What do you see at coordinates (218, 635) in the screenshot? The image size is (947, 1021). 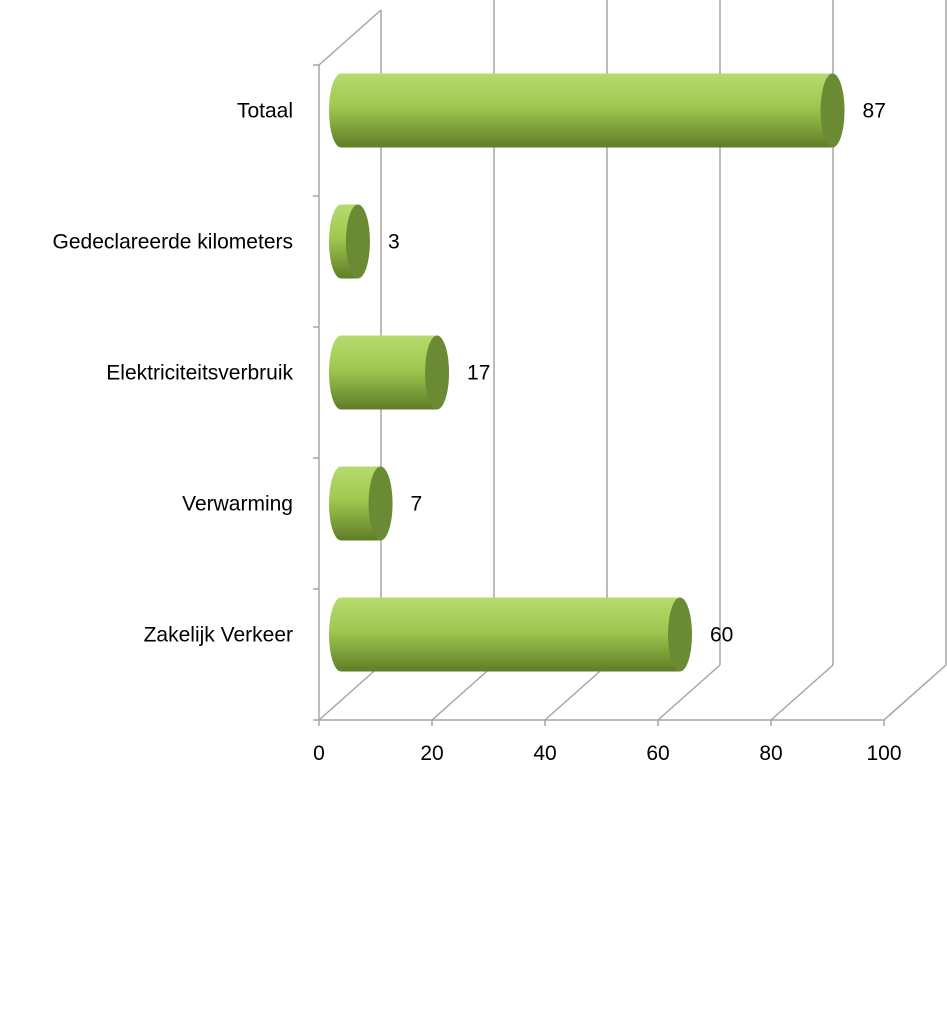 I see `category-label: Zakelijk Verkeer` at bounding box center [218, 635].